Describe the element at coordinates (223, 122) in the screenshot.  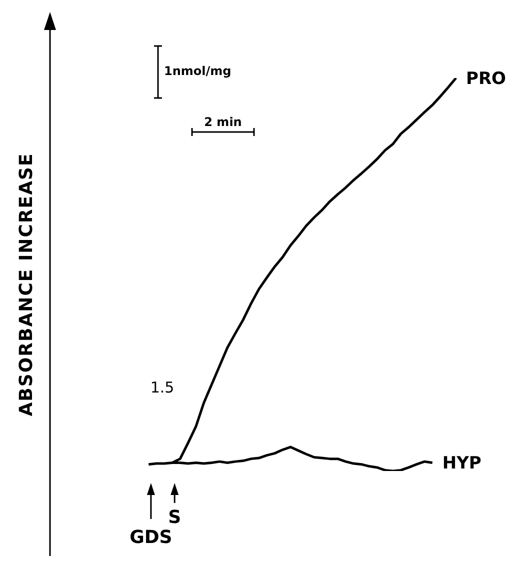
I see `annotation: 2 min` at that location.